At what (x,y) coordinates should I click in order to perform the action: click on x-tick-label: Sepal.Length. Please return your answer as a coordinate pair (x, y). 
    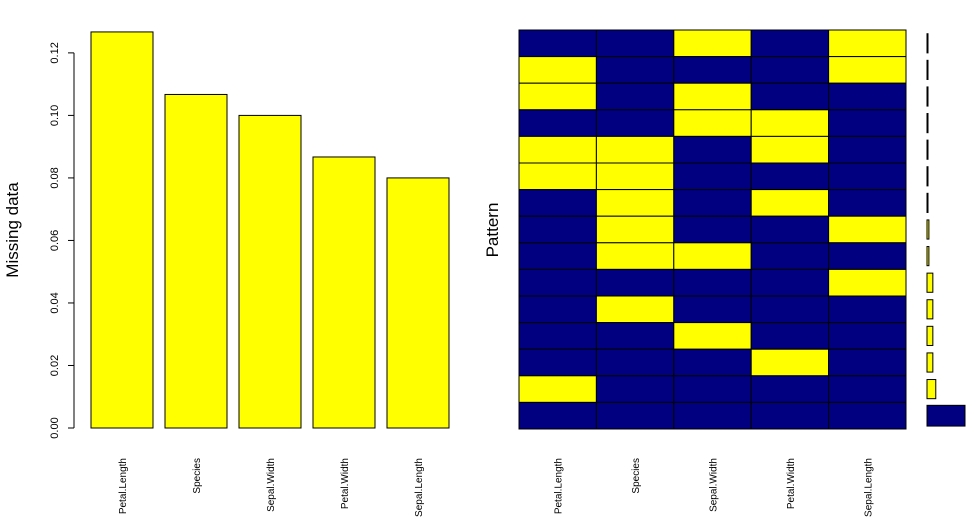
    Looking at the image, I should click on (419, 487).